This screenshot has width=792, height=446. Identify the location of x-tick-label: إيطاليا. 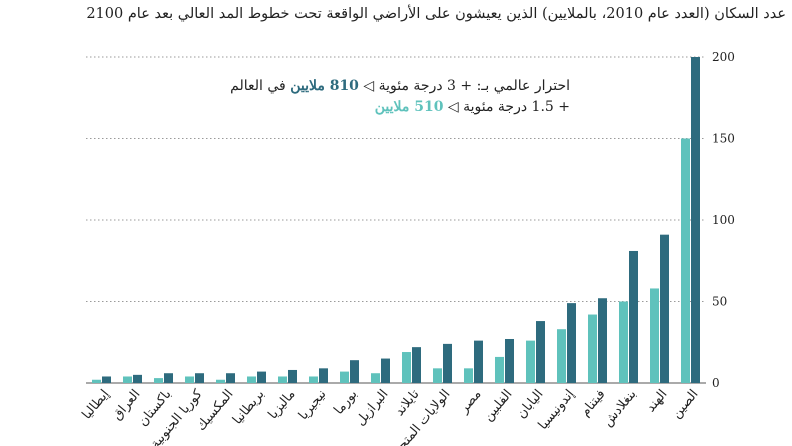
(95, 404).